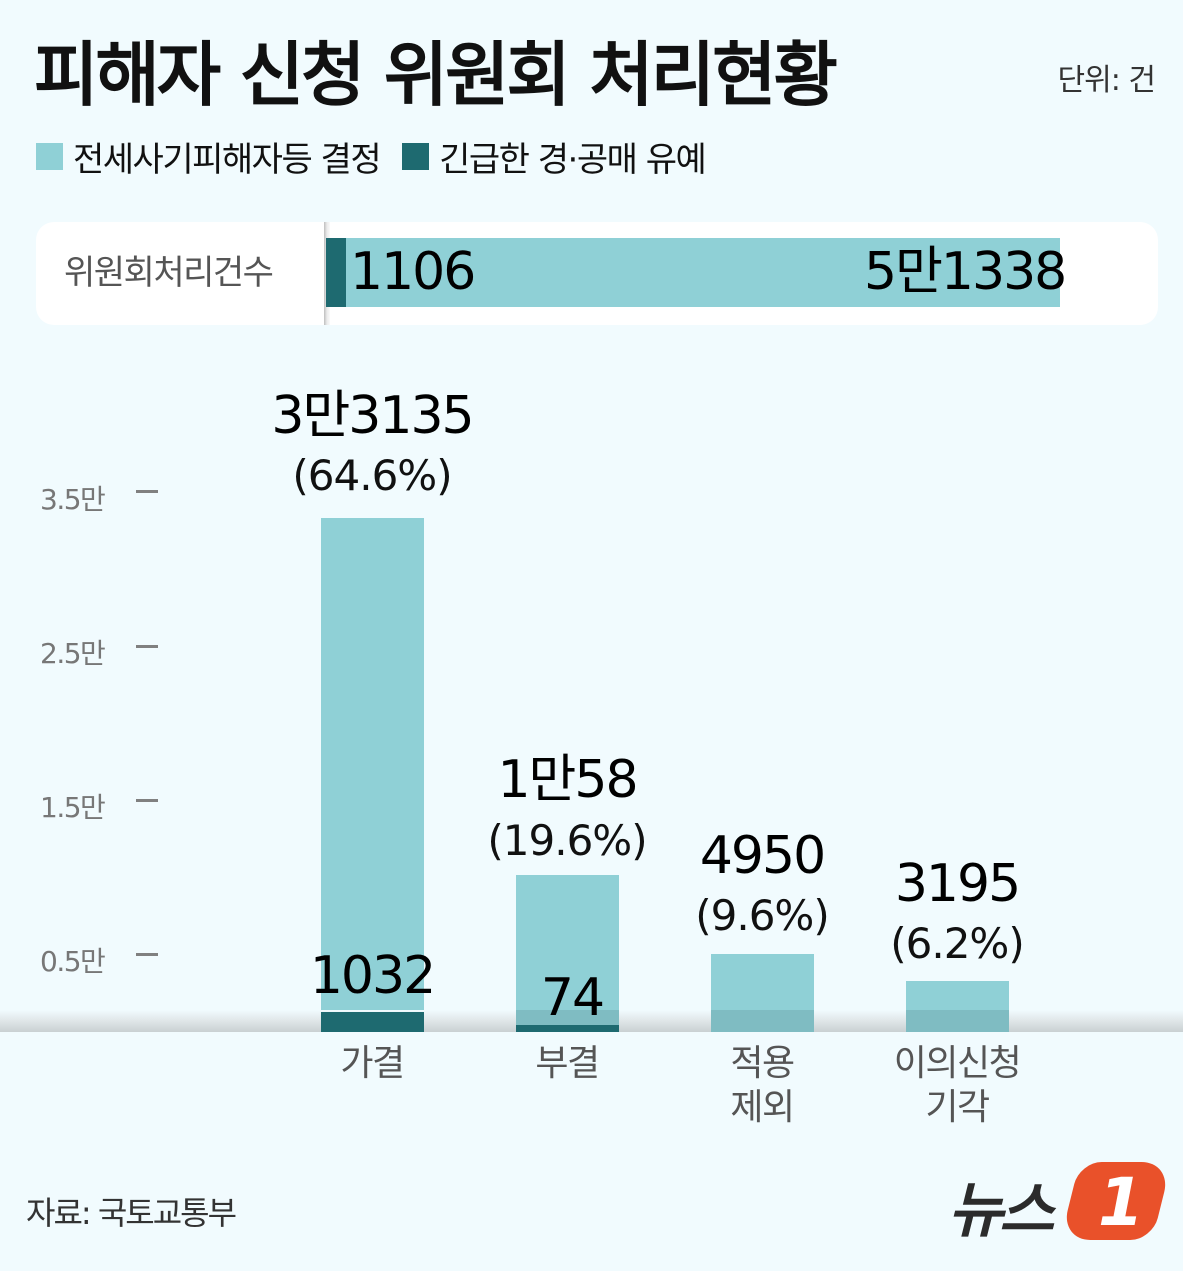  I want to click on y-tick-label: 1.5만, so click(73, 807).